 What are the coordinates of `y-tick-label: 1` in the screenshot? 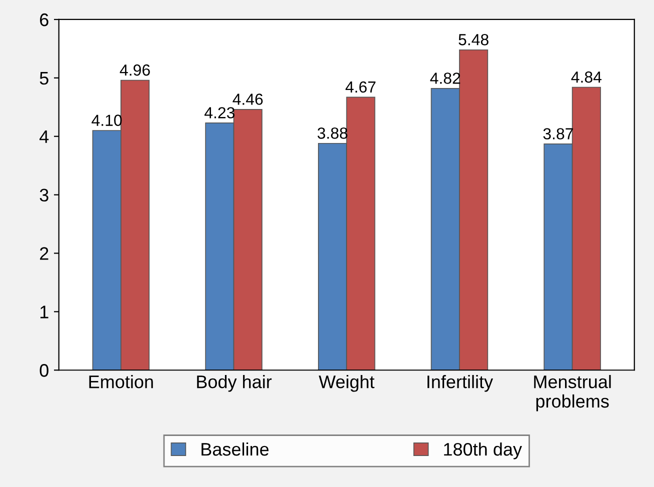 It's located at (44, 312).